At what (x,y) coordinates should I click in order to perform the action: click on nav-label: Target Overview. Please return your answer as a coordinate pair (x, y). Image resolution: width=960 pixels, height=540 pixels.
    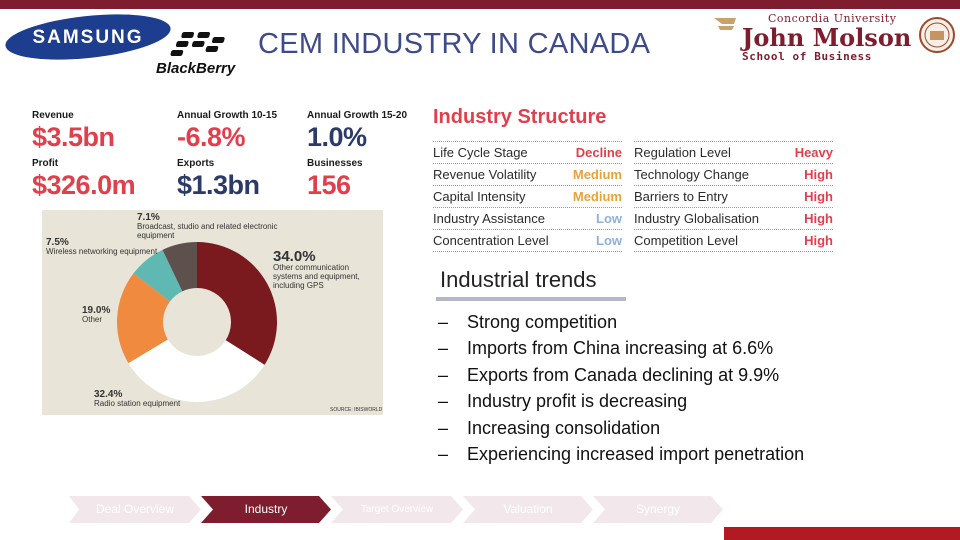
    Looking at the image, I should click on (397, 509).